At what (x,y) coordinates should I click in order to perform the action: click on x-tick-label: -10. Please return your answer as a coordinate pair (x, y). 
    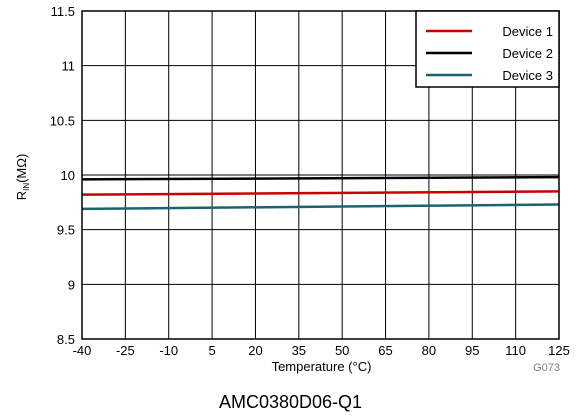
    Looking at the image, I should click on (168, 350).